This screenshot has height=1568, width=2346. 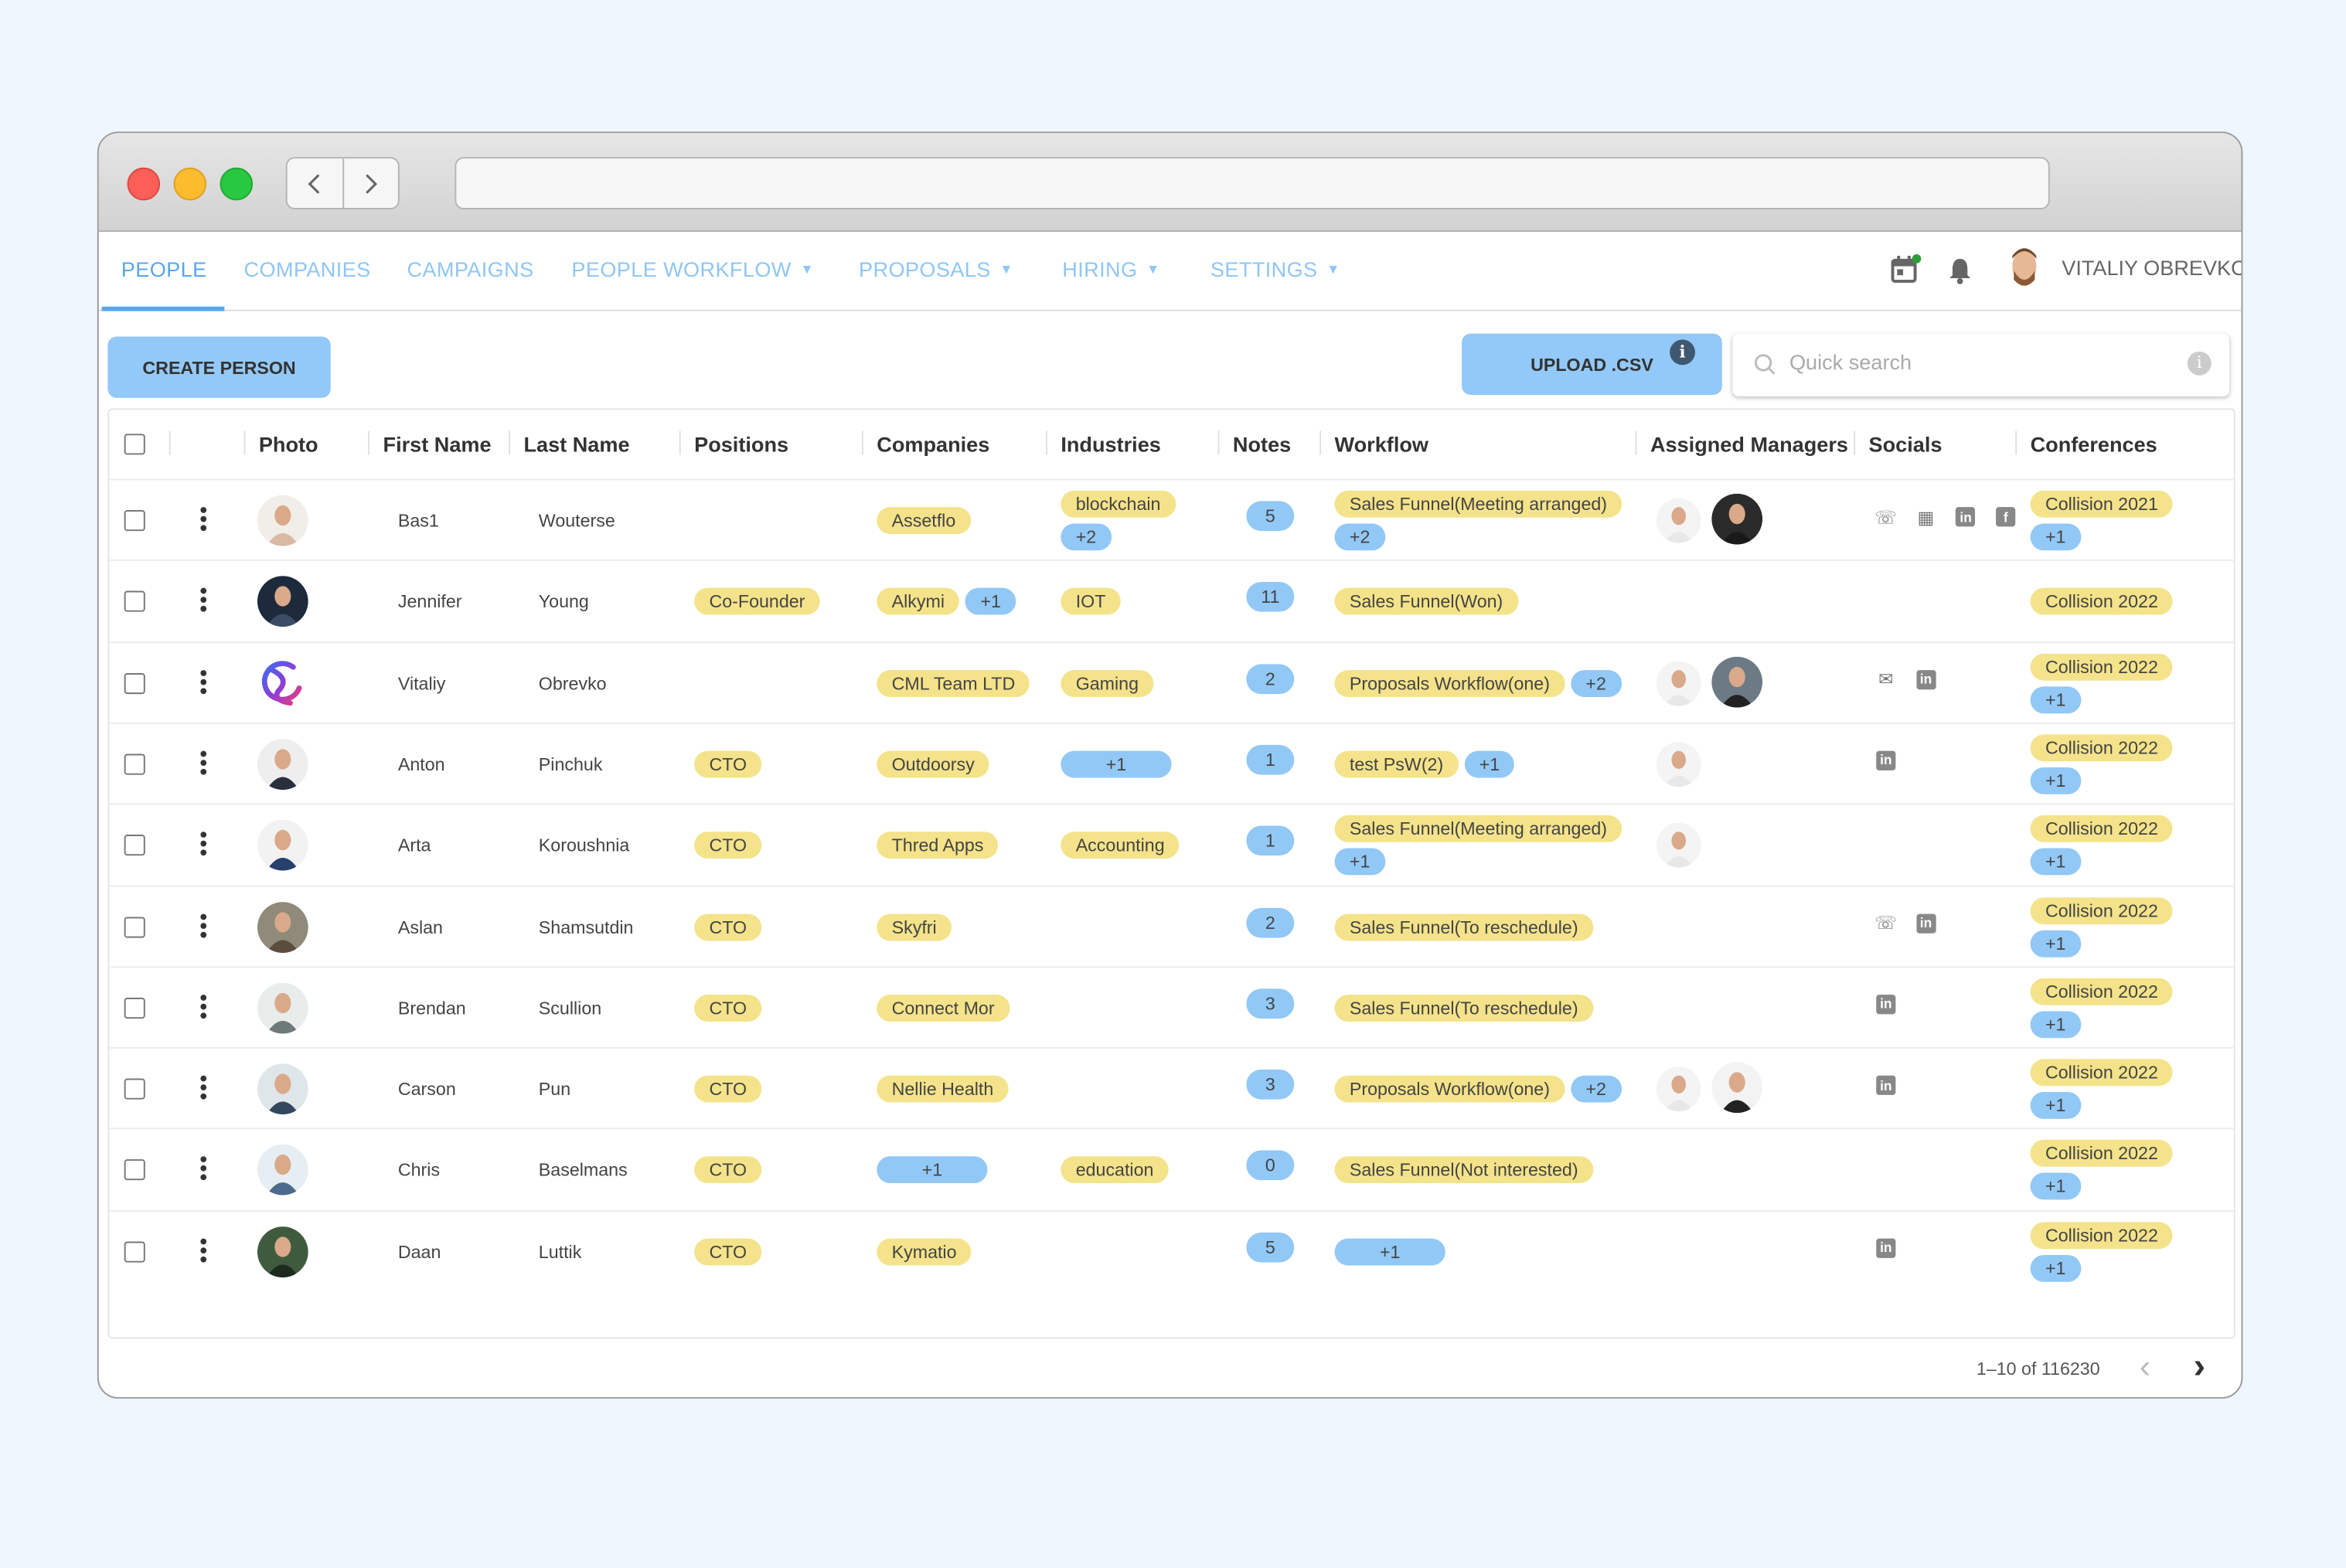 What do you see at coordinates (237, 184) in the screenshot?
I see `maximize-window-button` at bounding box center [237, 184].